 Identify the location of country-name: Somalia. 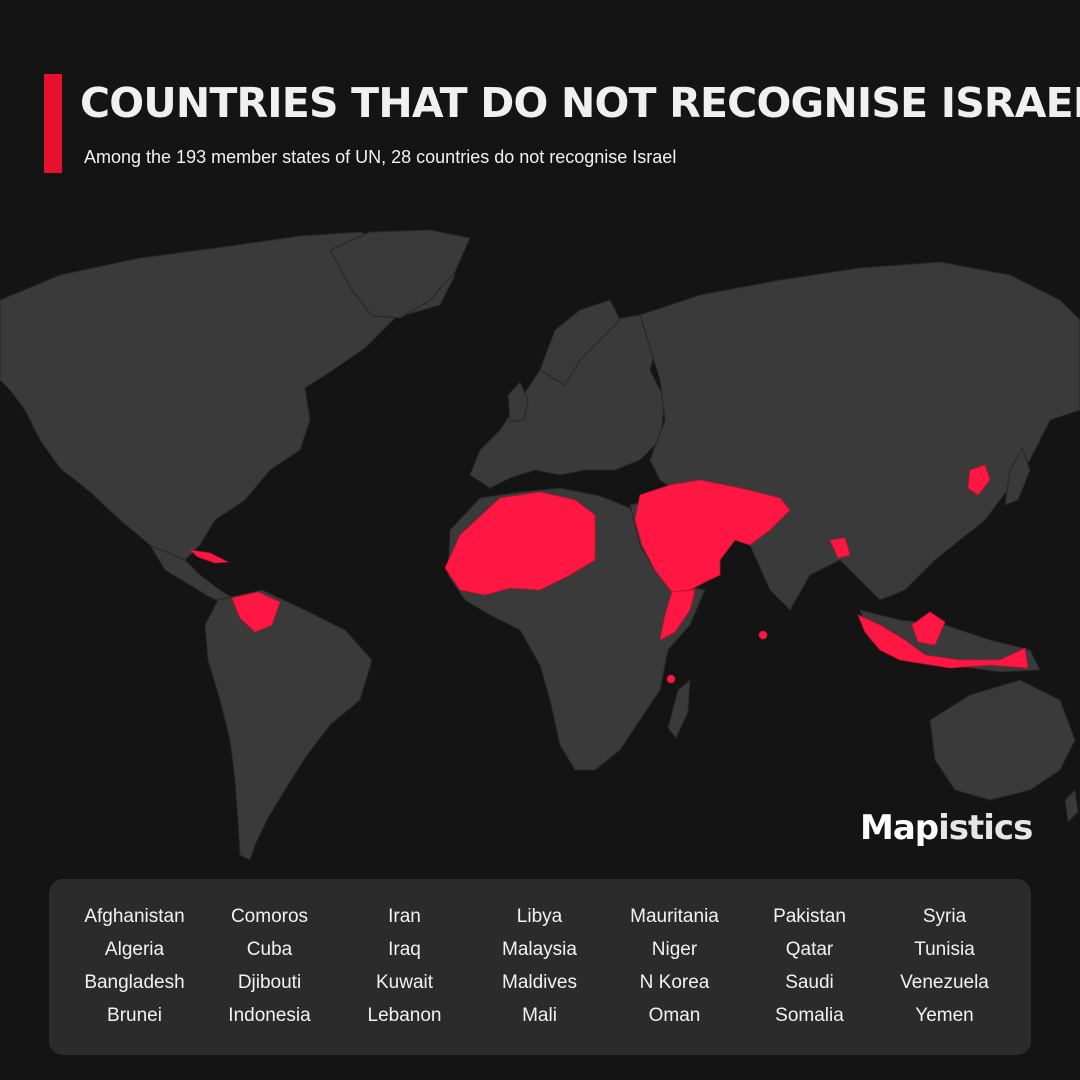
(809, 1015).